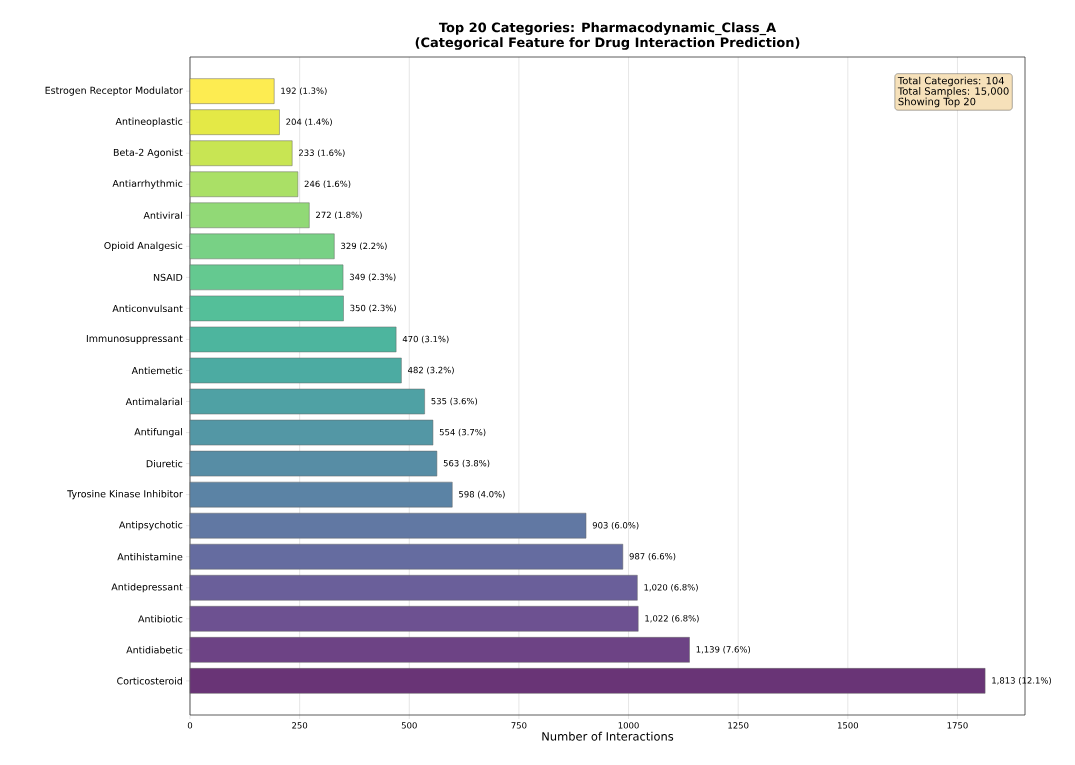 Image resolution: width=1075 pixels, height=765 pixels. I want to click on data-label: 482 (3.2%), so click(430, 370).